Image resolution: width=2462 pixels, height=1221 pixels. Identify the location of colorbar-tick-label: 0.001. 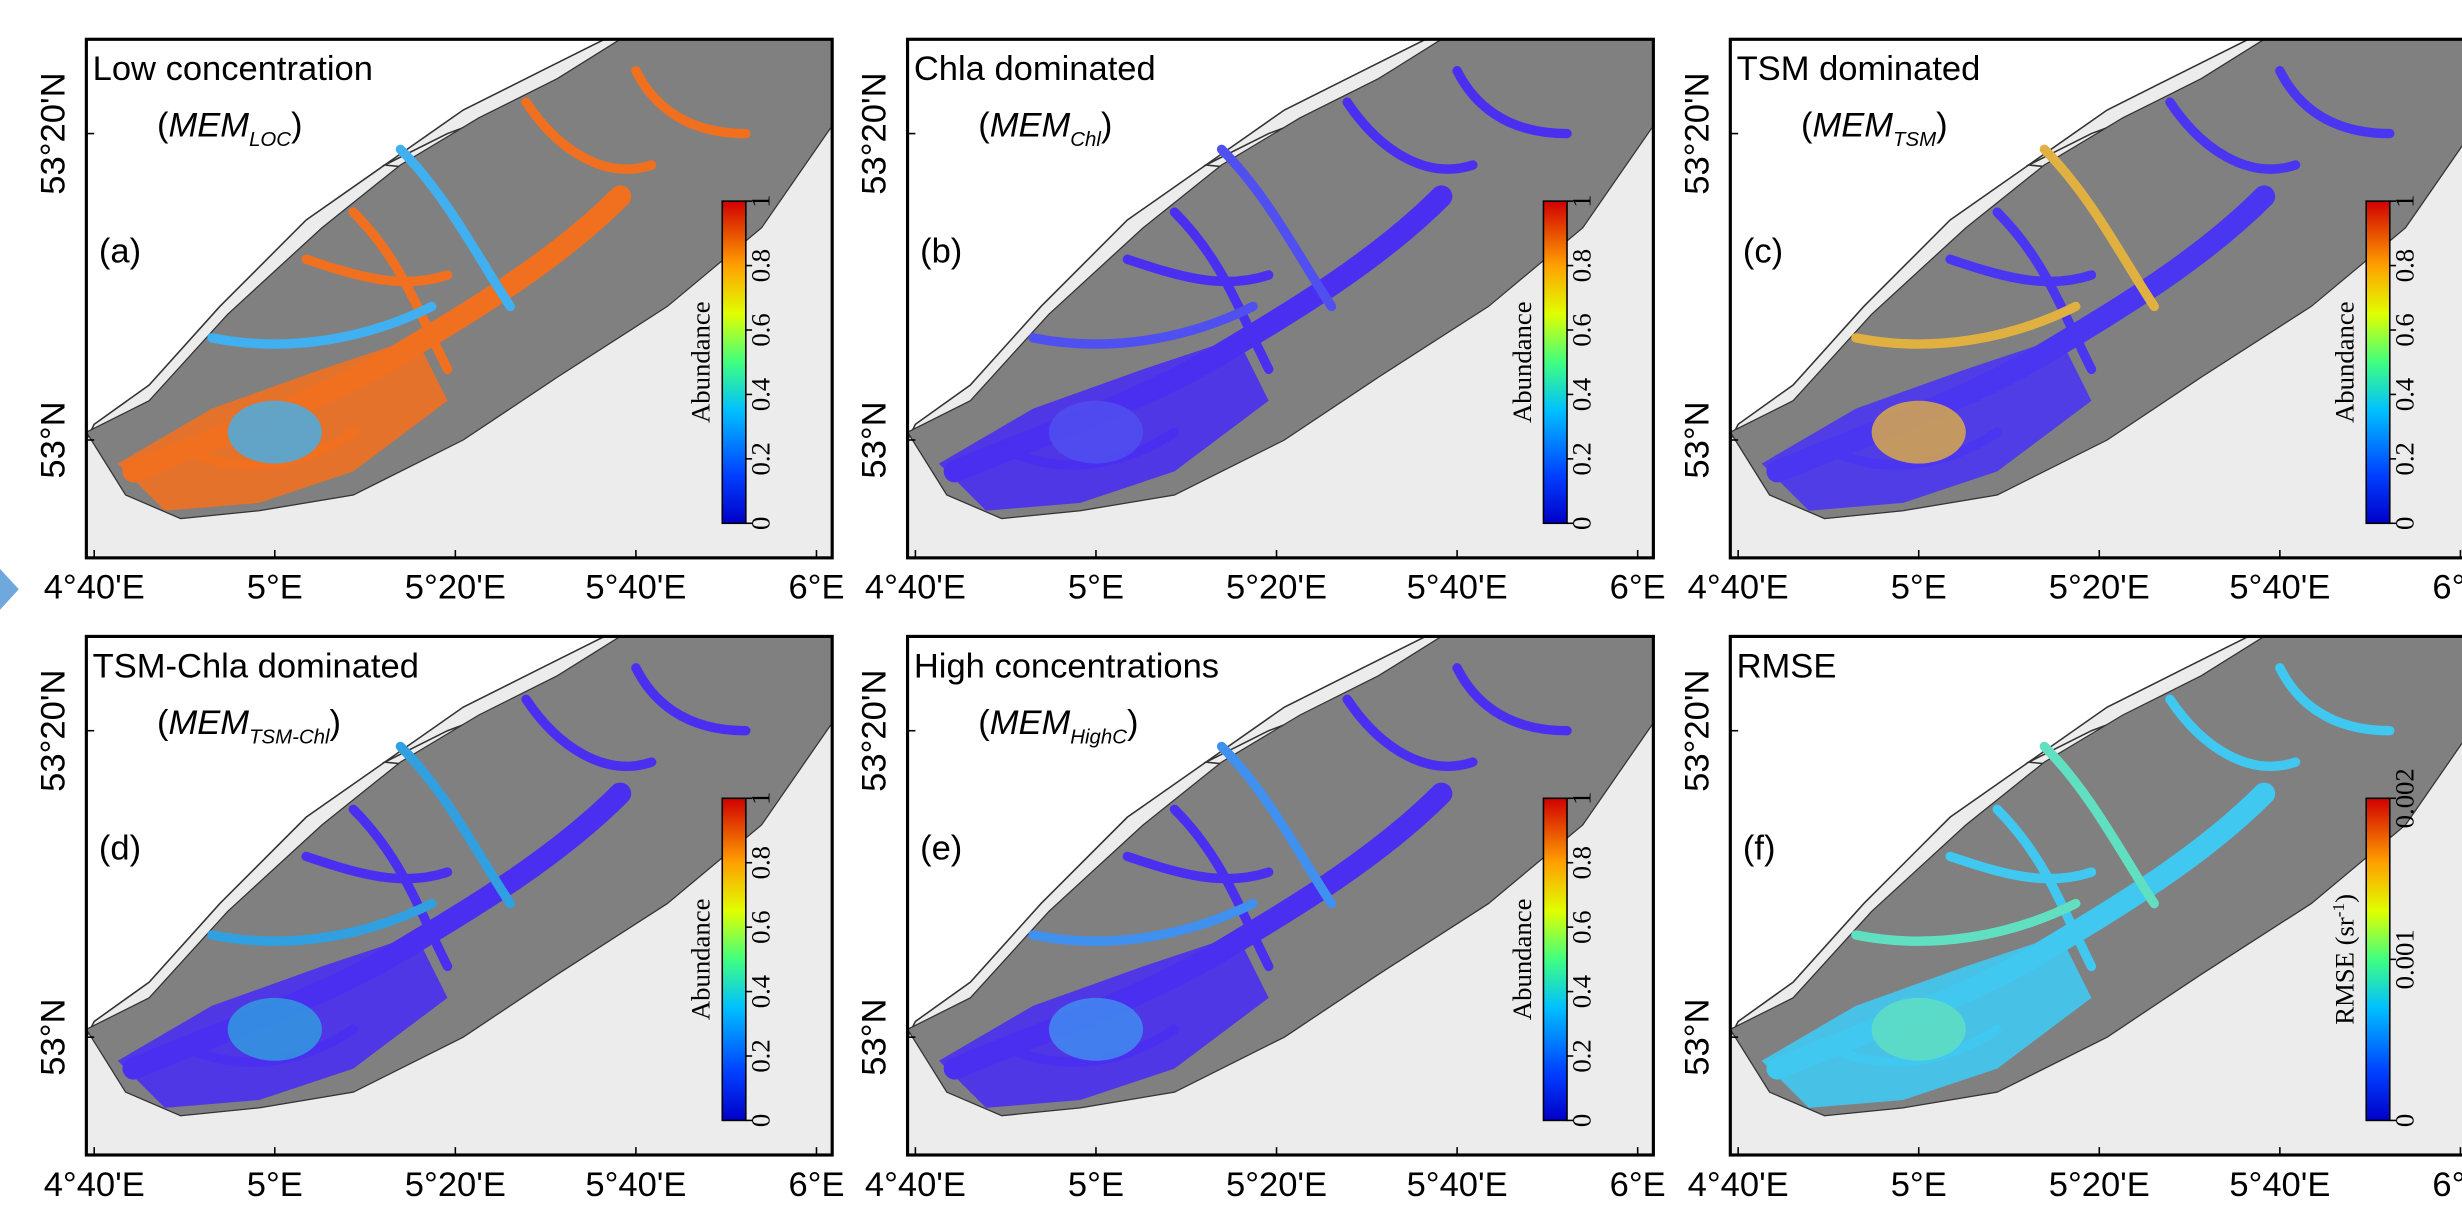
(2404, 959).